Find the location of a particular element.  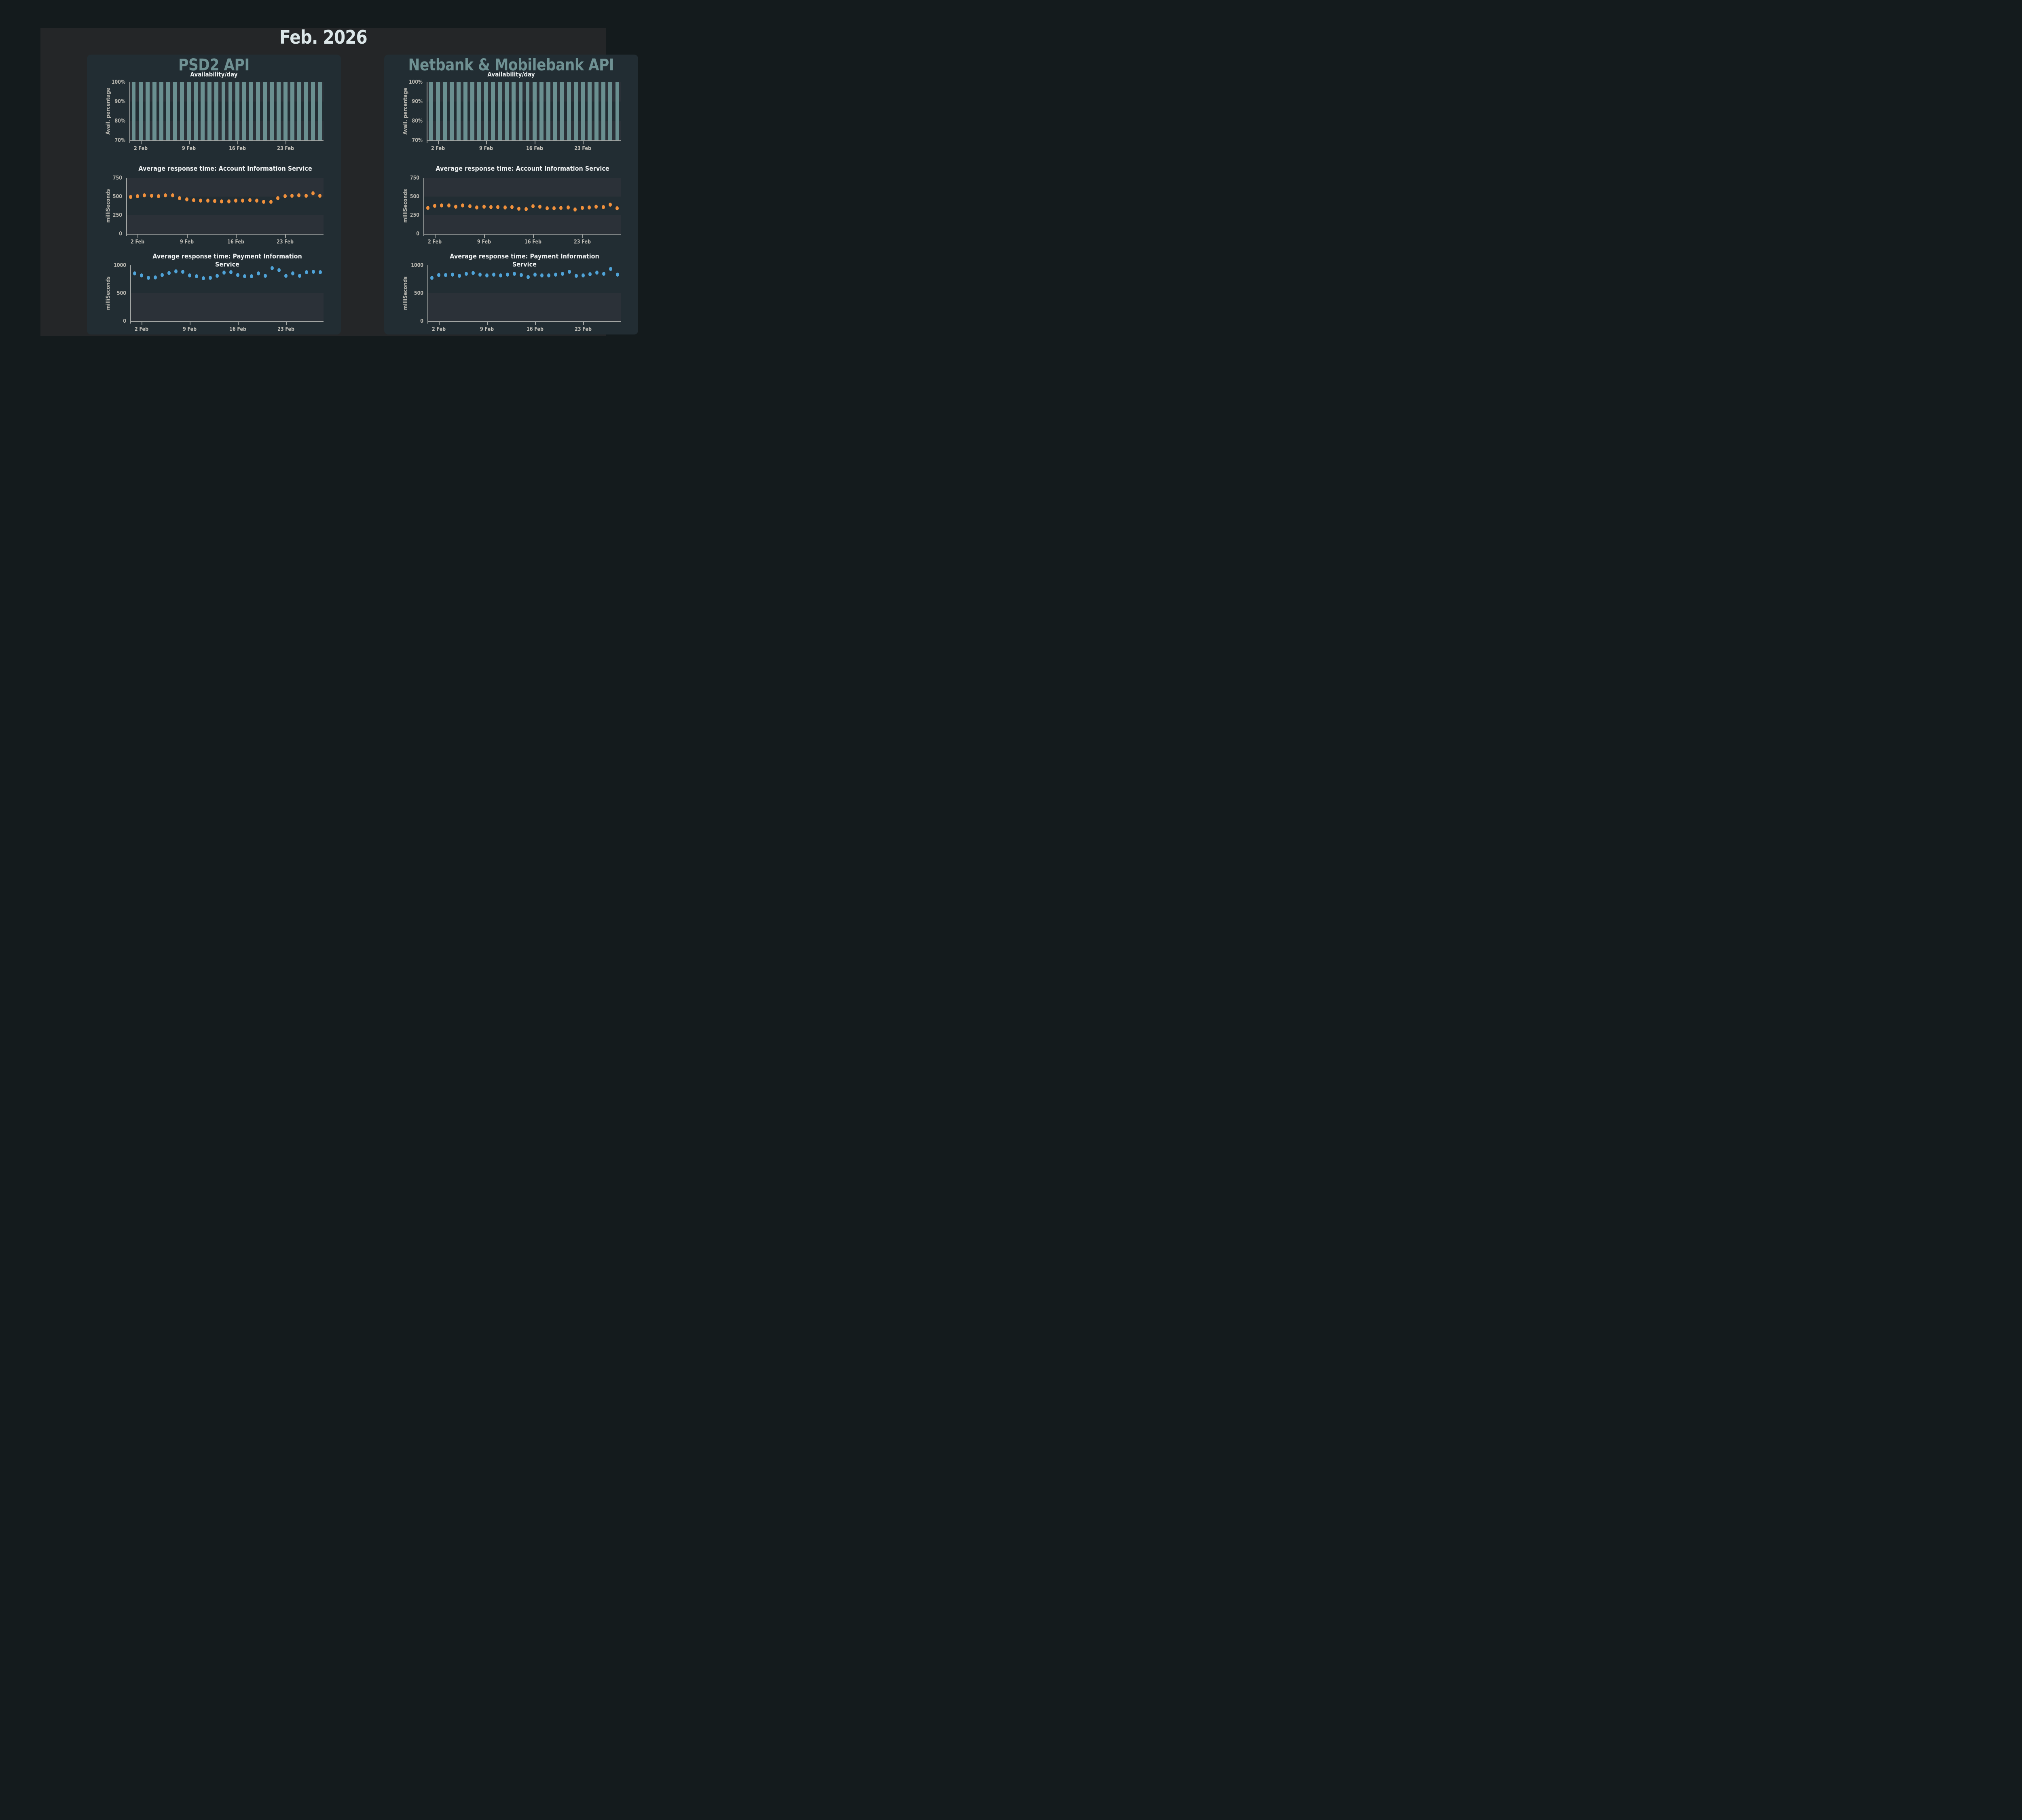

y-axis-title: milliSeconds is located at coordinates (108, 293).